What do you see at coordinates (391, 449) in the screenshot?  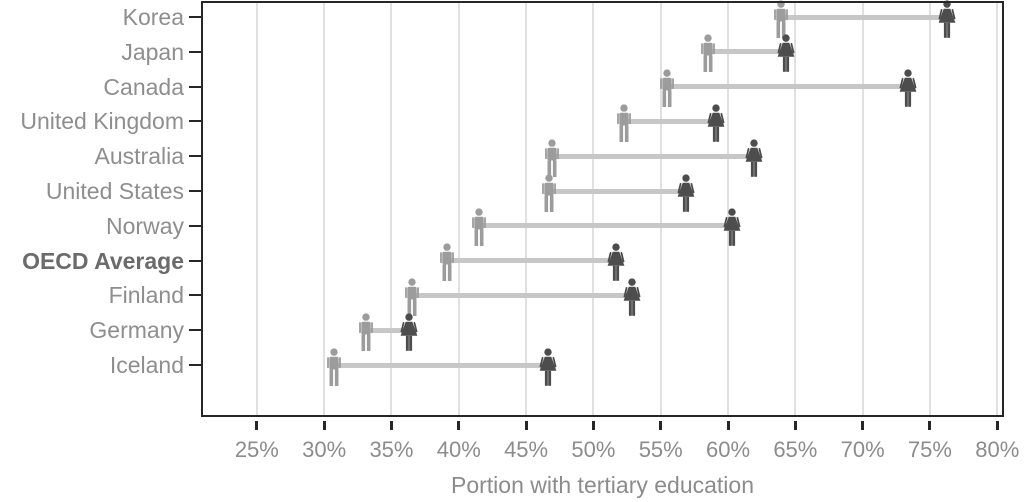 I see `x-tick-label: 35%` at bounding box center [391, 449].